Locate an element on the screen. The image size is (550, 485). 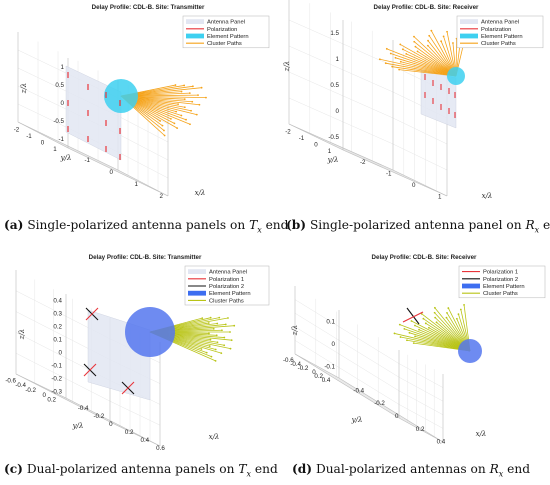
caption-b-end: end is located at coordinates (546, 225).